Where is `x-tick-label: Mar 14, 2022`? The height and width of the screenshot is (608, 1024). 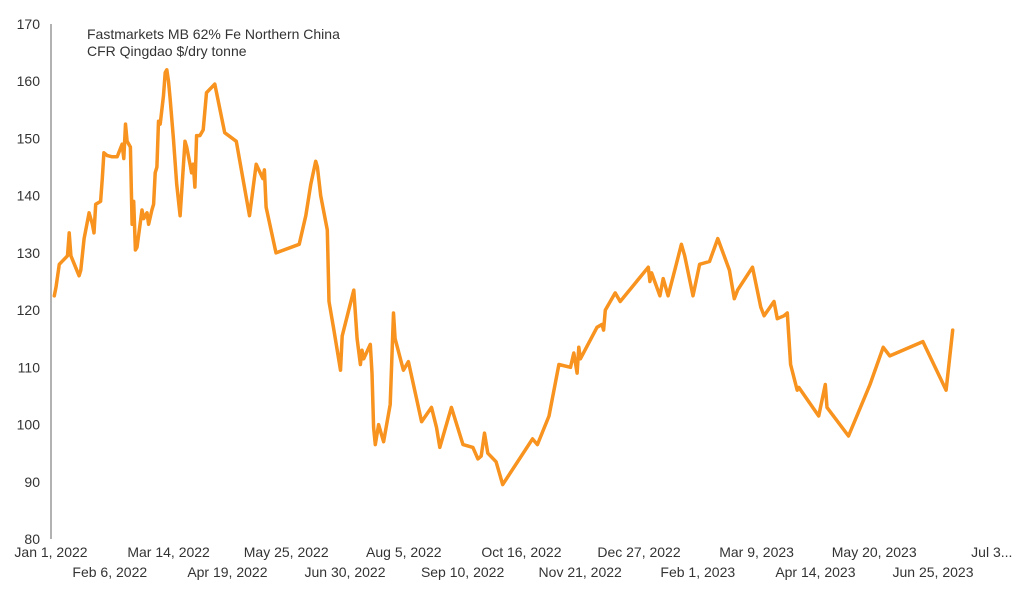
x-tick-label: Mar 14, 2022 is located at coordinates (168, 552).